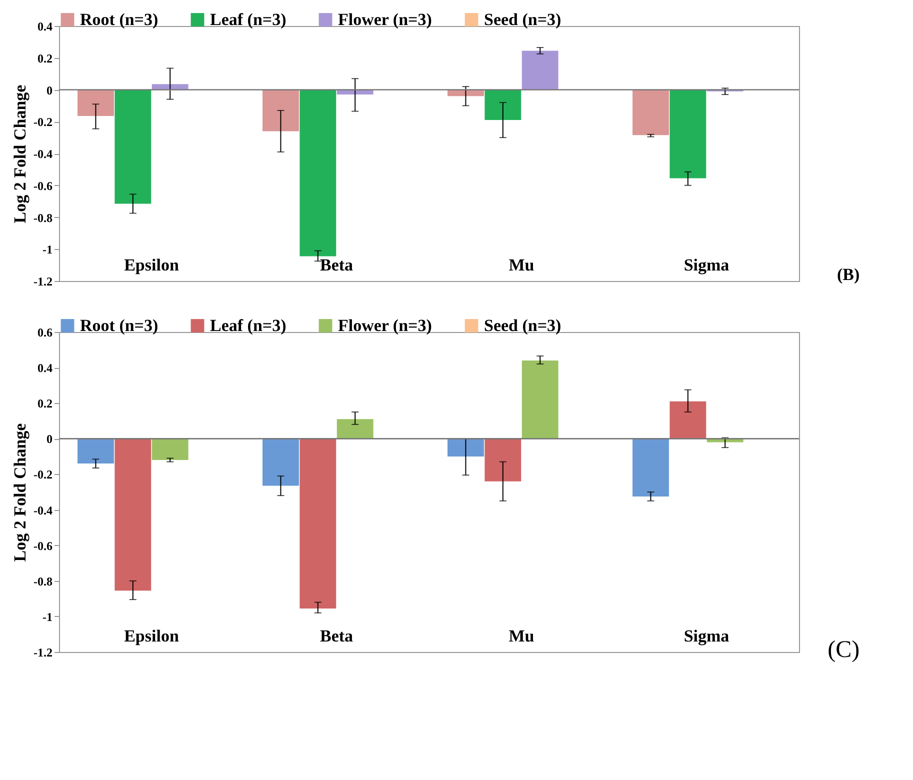 The height and width of the screenshot is (780, 913). What do you see at coordinates (844, 650) in the screenshot?
I see `text: (C)` at bounding box center [844, 650].